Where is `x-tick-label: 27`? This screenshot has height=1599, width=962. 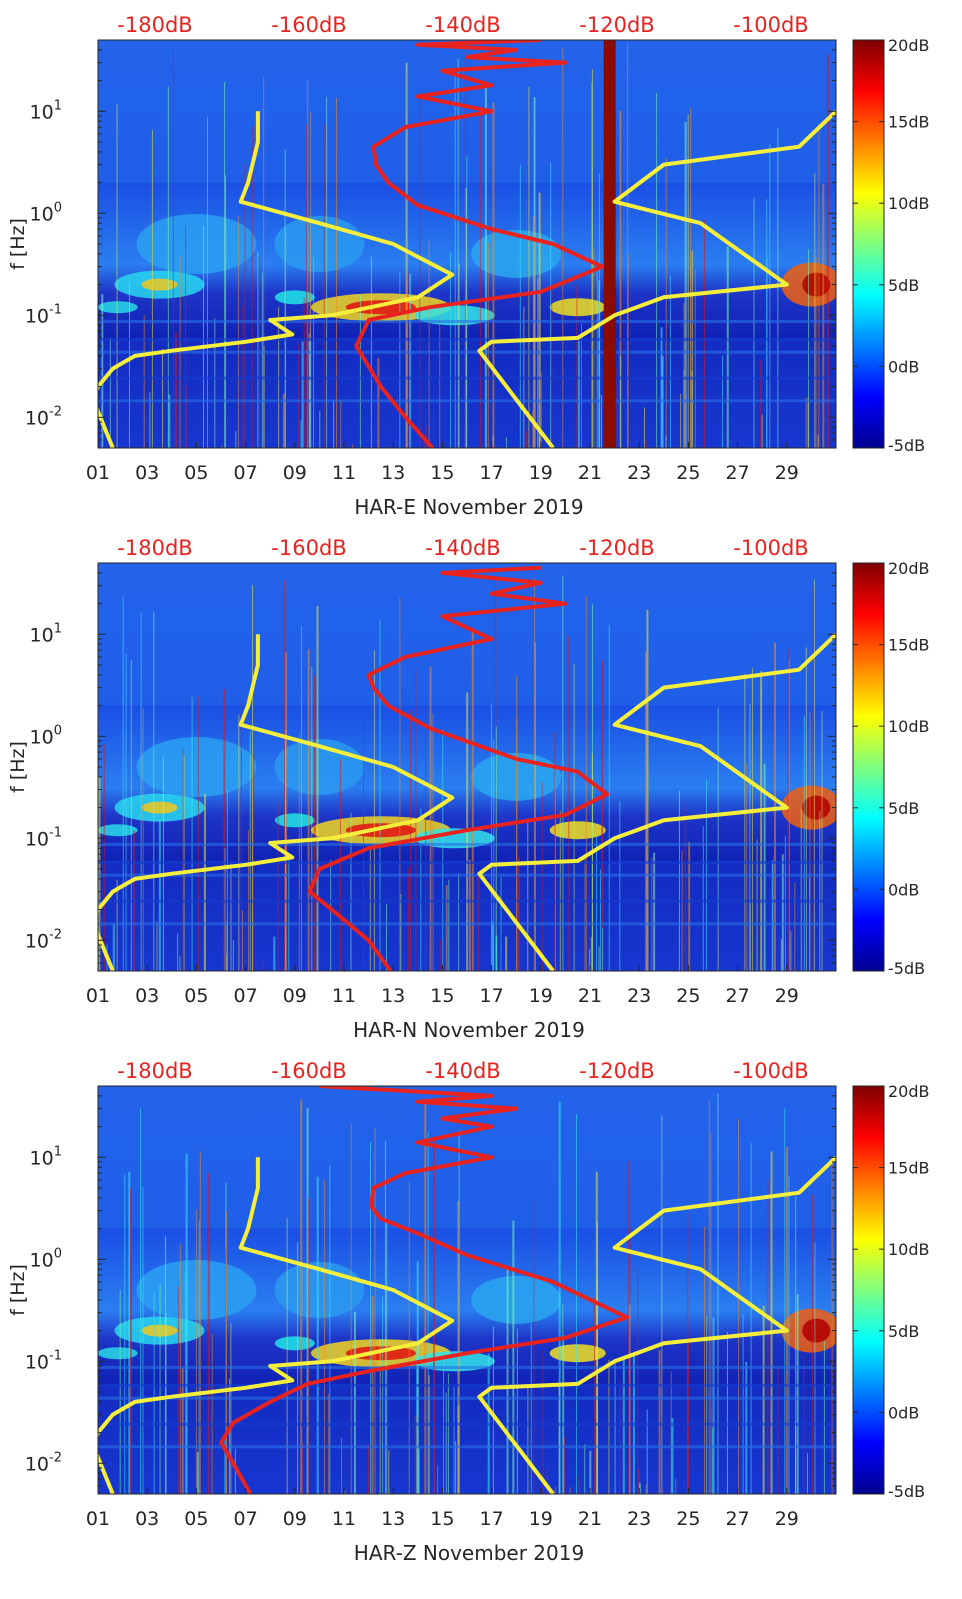 x-tick-label: 27 is located at coordinates (738, 473).